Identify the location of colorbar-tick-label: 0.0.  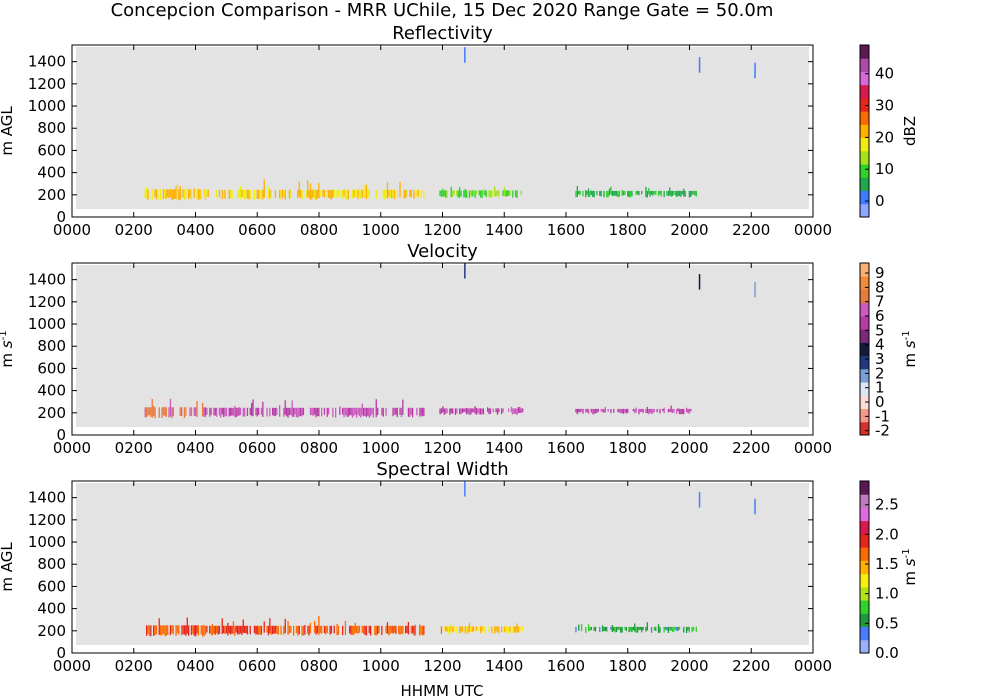
(887, 653).